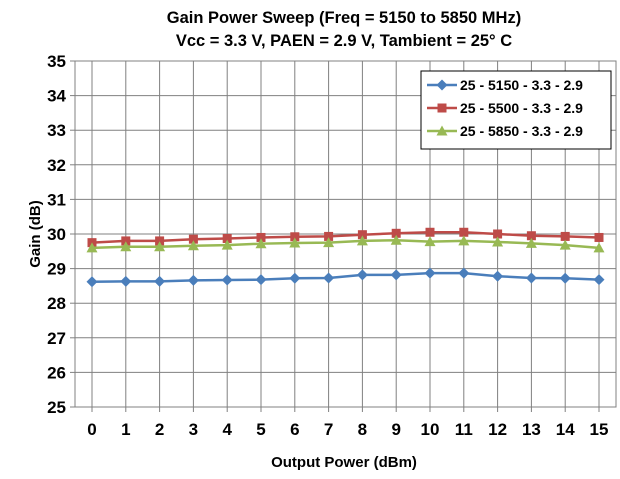 The height and width of the screenshot is (479, 620). I want to click on x-tick-label: 0, so click(91, 429).